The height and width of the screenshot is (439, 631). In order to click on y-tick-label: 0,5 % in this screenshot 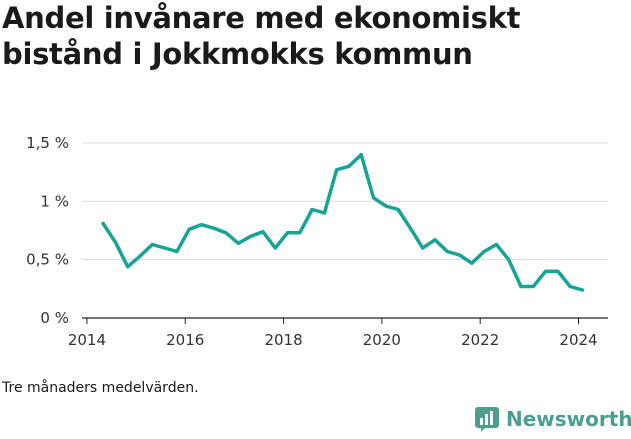, I will do `click(47, 260)`.